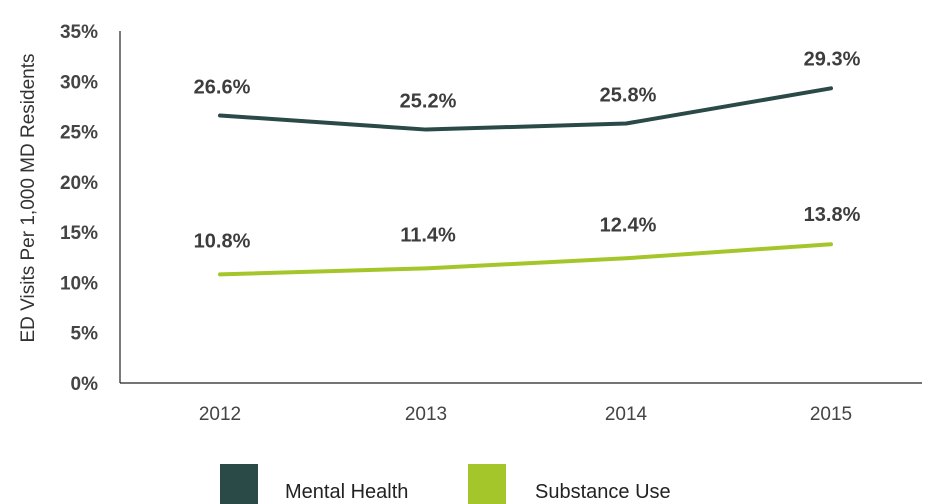 The height and width of the screenshot is (504, 927). What do you see at coordinates (220, 414) in the screenshot?
I see `x-tick-label: 2012` at bounding box center [220, 414].